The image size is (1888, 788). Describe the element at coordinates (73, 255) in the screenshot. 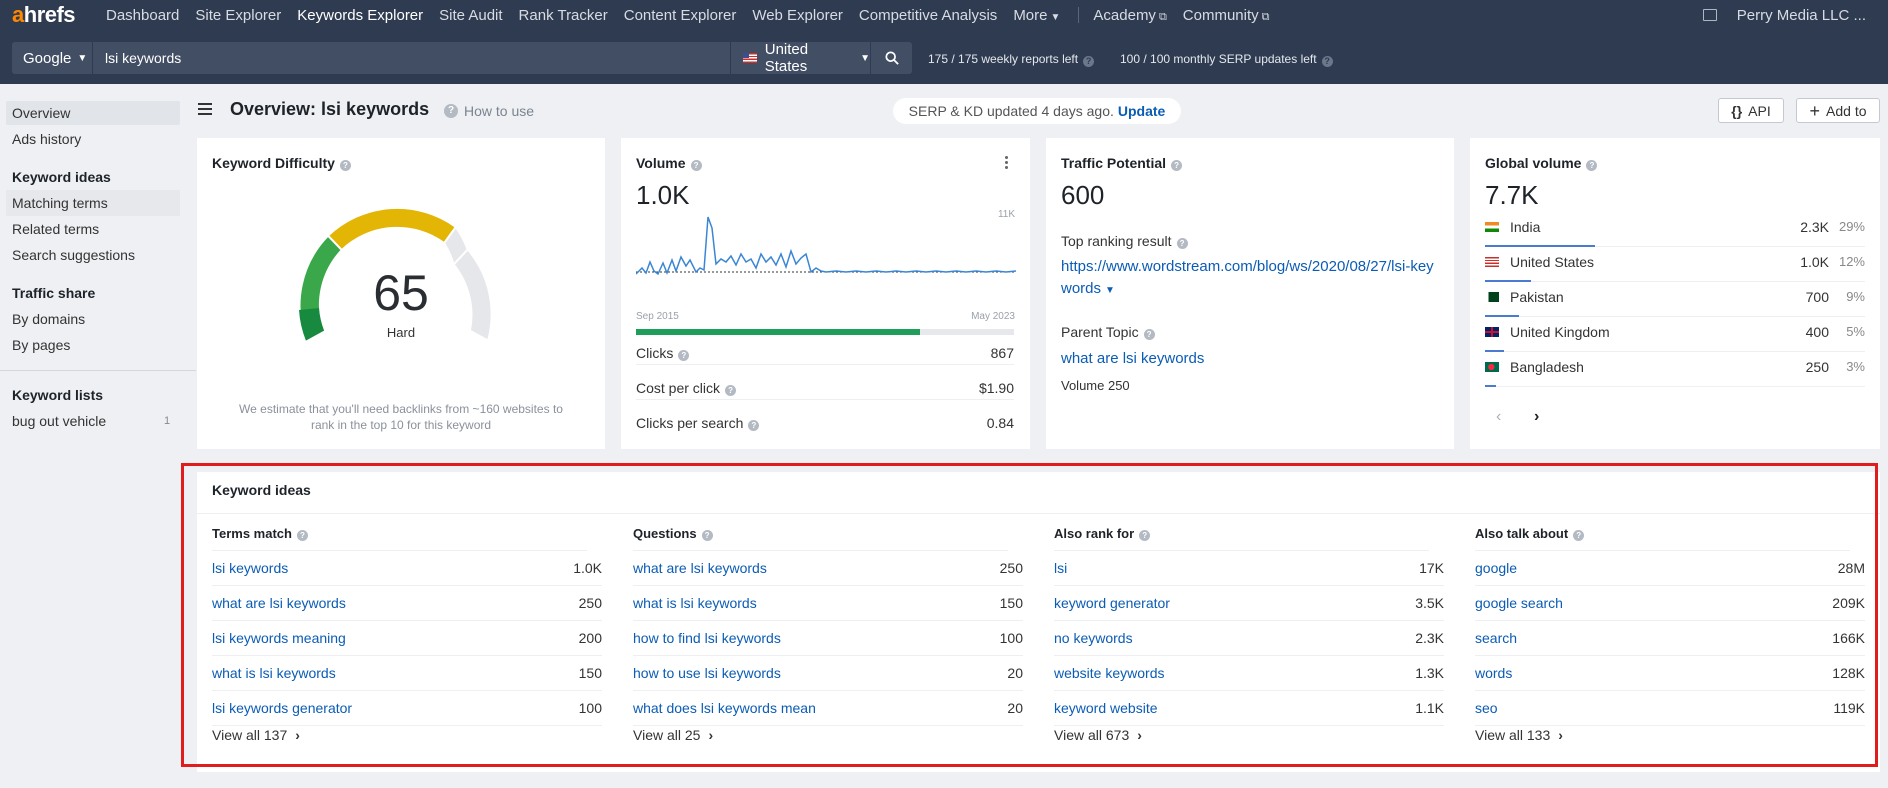

I see `sidebar-item-search-suggestions: Search suggestions` at that location.